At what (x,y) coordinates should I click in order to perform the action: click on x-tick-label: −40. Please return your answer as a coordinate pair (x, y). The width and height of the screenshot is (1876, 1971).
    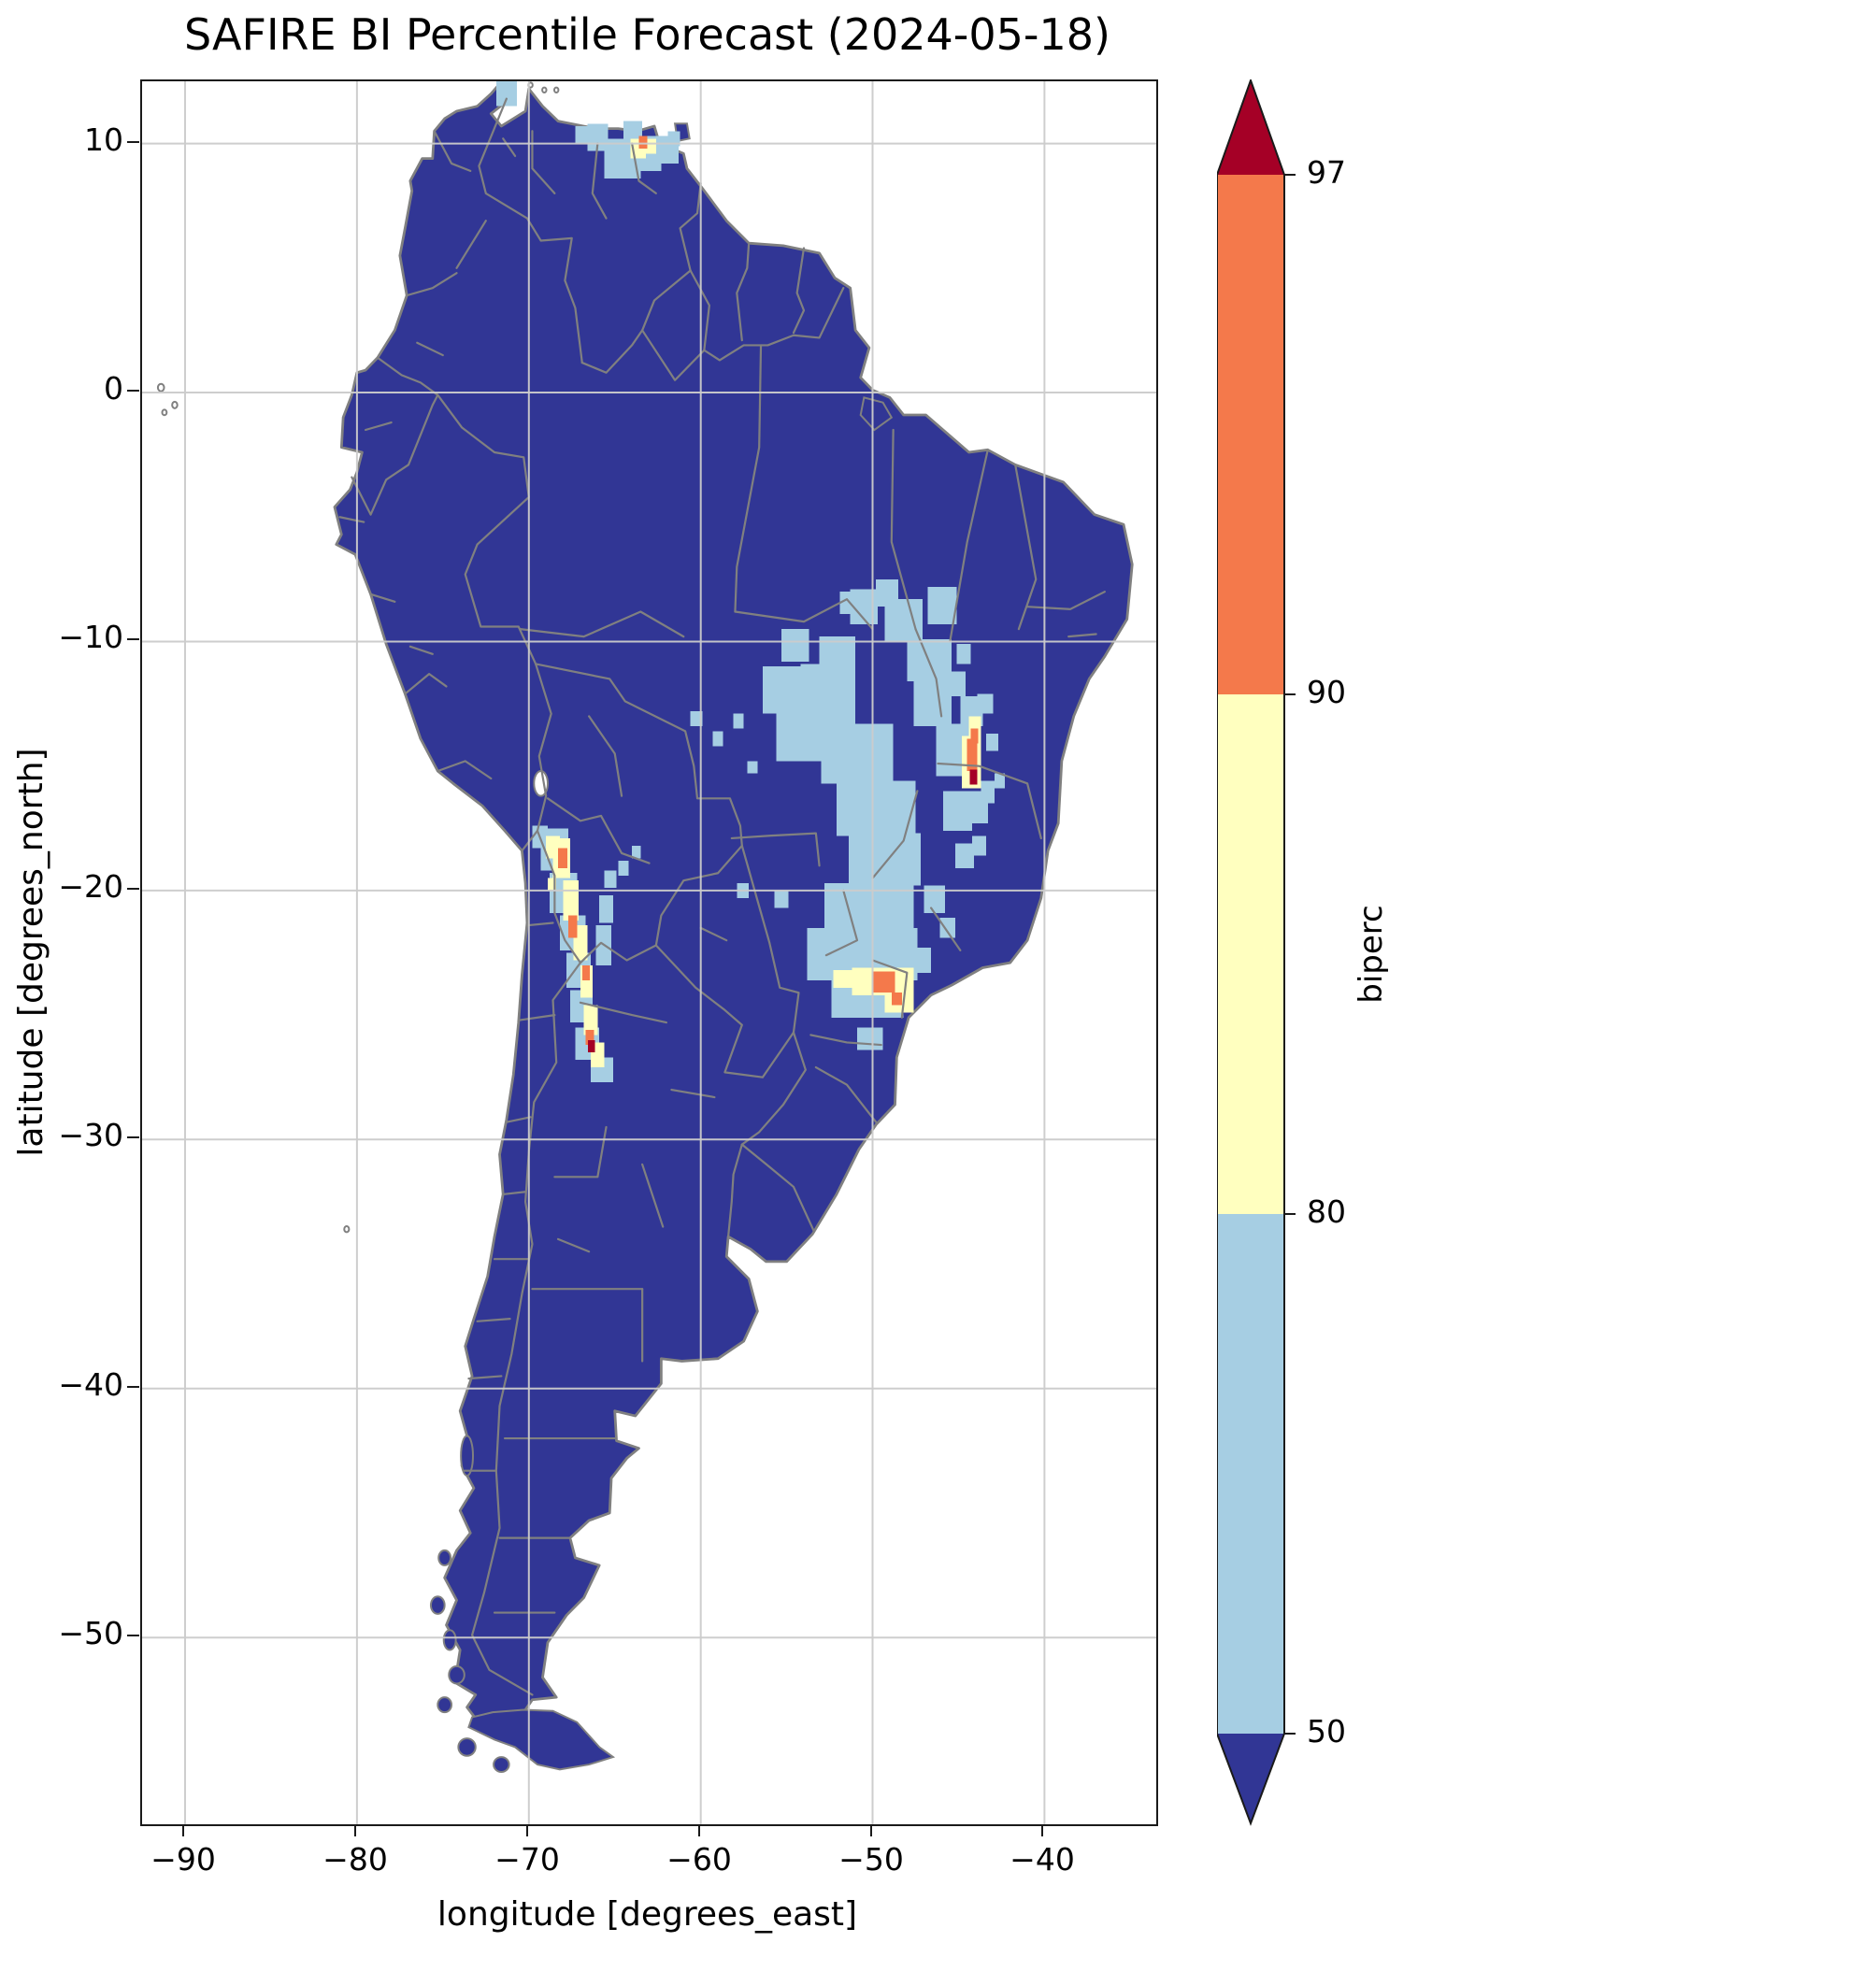
    Looking at the image, I should click on (1042, 1859).